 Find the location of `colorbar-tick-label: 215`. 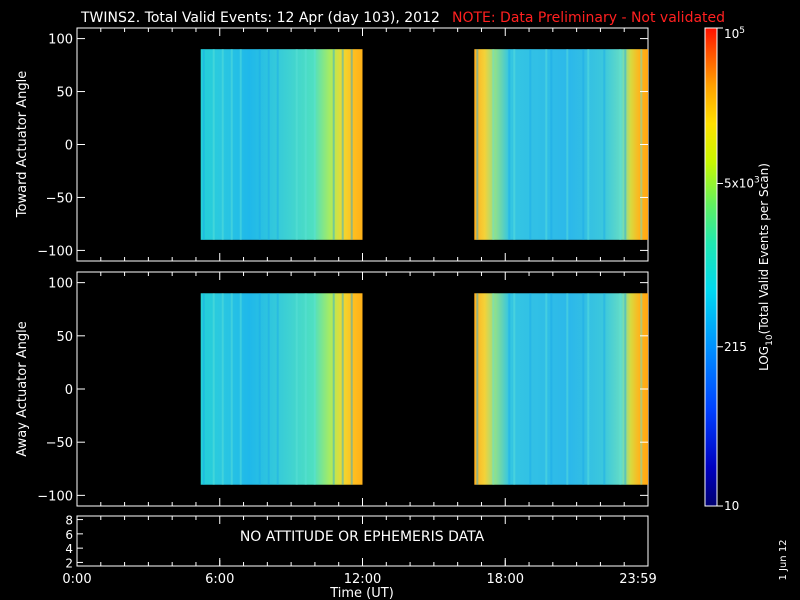

colorbar-tick-label: 215 is located at coordinates (735, 347).